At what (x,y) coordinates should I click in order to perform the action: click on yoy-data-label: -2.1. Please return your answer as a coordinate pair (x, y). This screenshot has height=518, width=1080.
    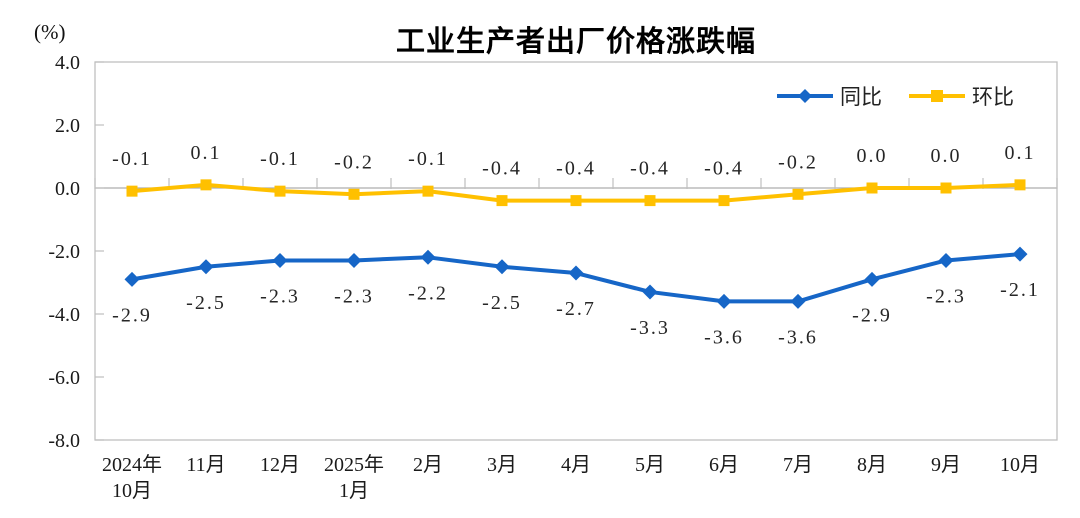
    Looking at the image, I should click on (1020, 290).